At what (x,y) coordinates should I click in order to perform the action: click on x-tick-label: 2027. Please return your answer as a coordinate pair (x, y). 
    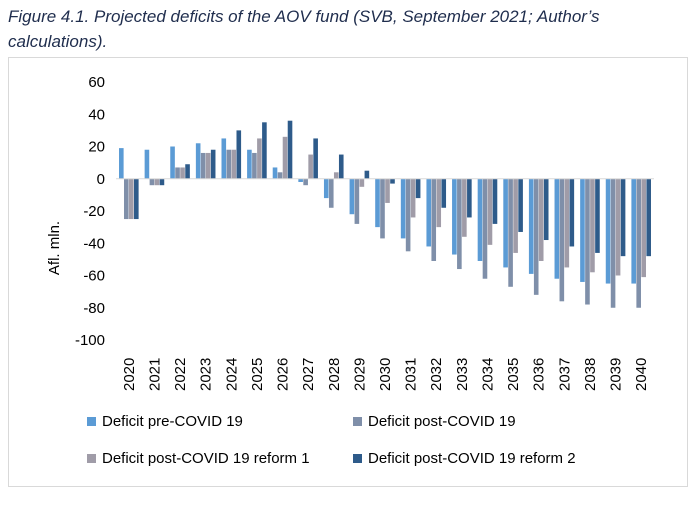
    Looking at the image, I should click on (308, 374).